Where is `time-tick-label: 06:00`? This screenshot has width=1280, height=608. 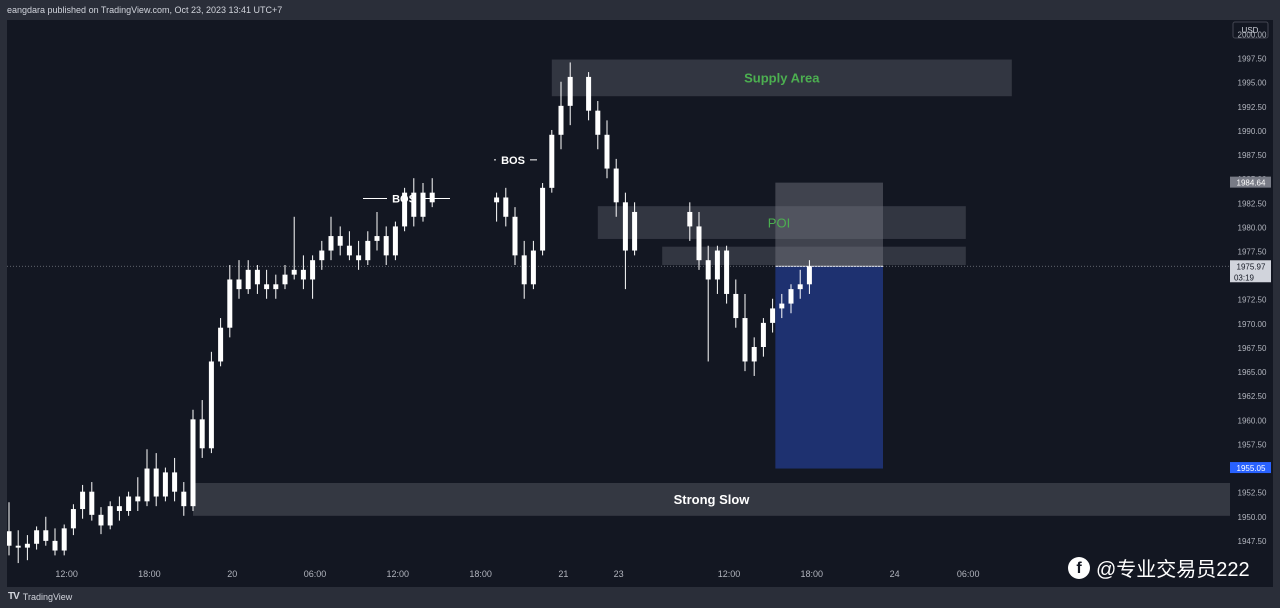
time-tick-label: 06:00 is located at coordinates (315, 574).